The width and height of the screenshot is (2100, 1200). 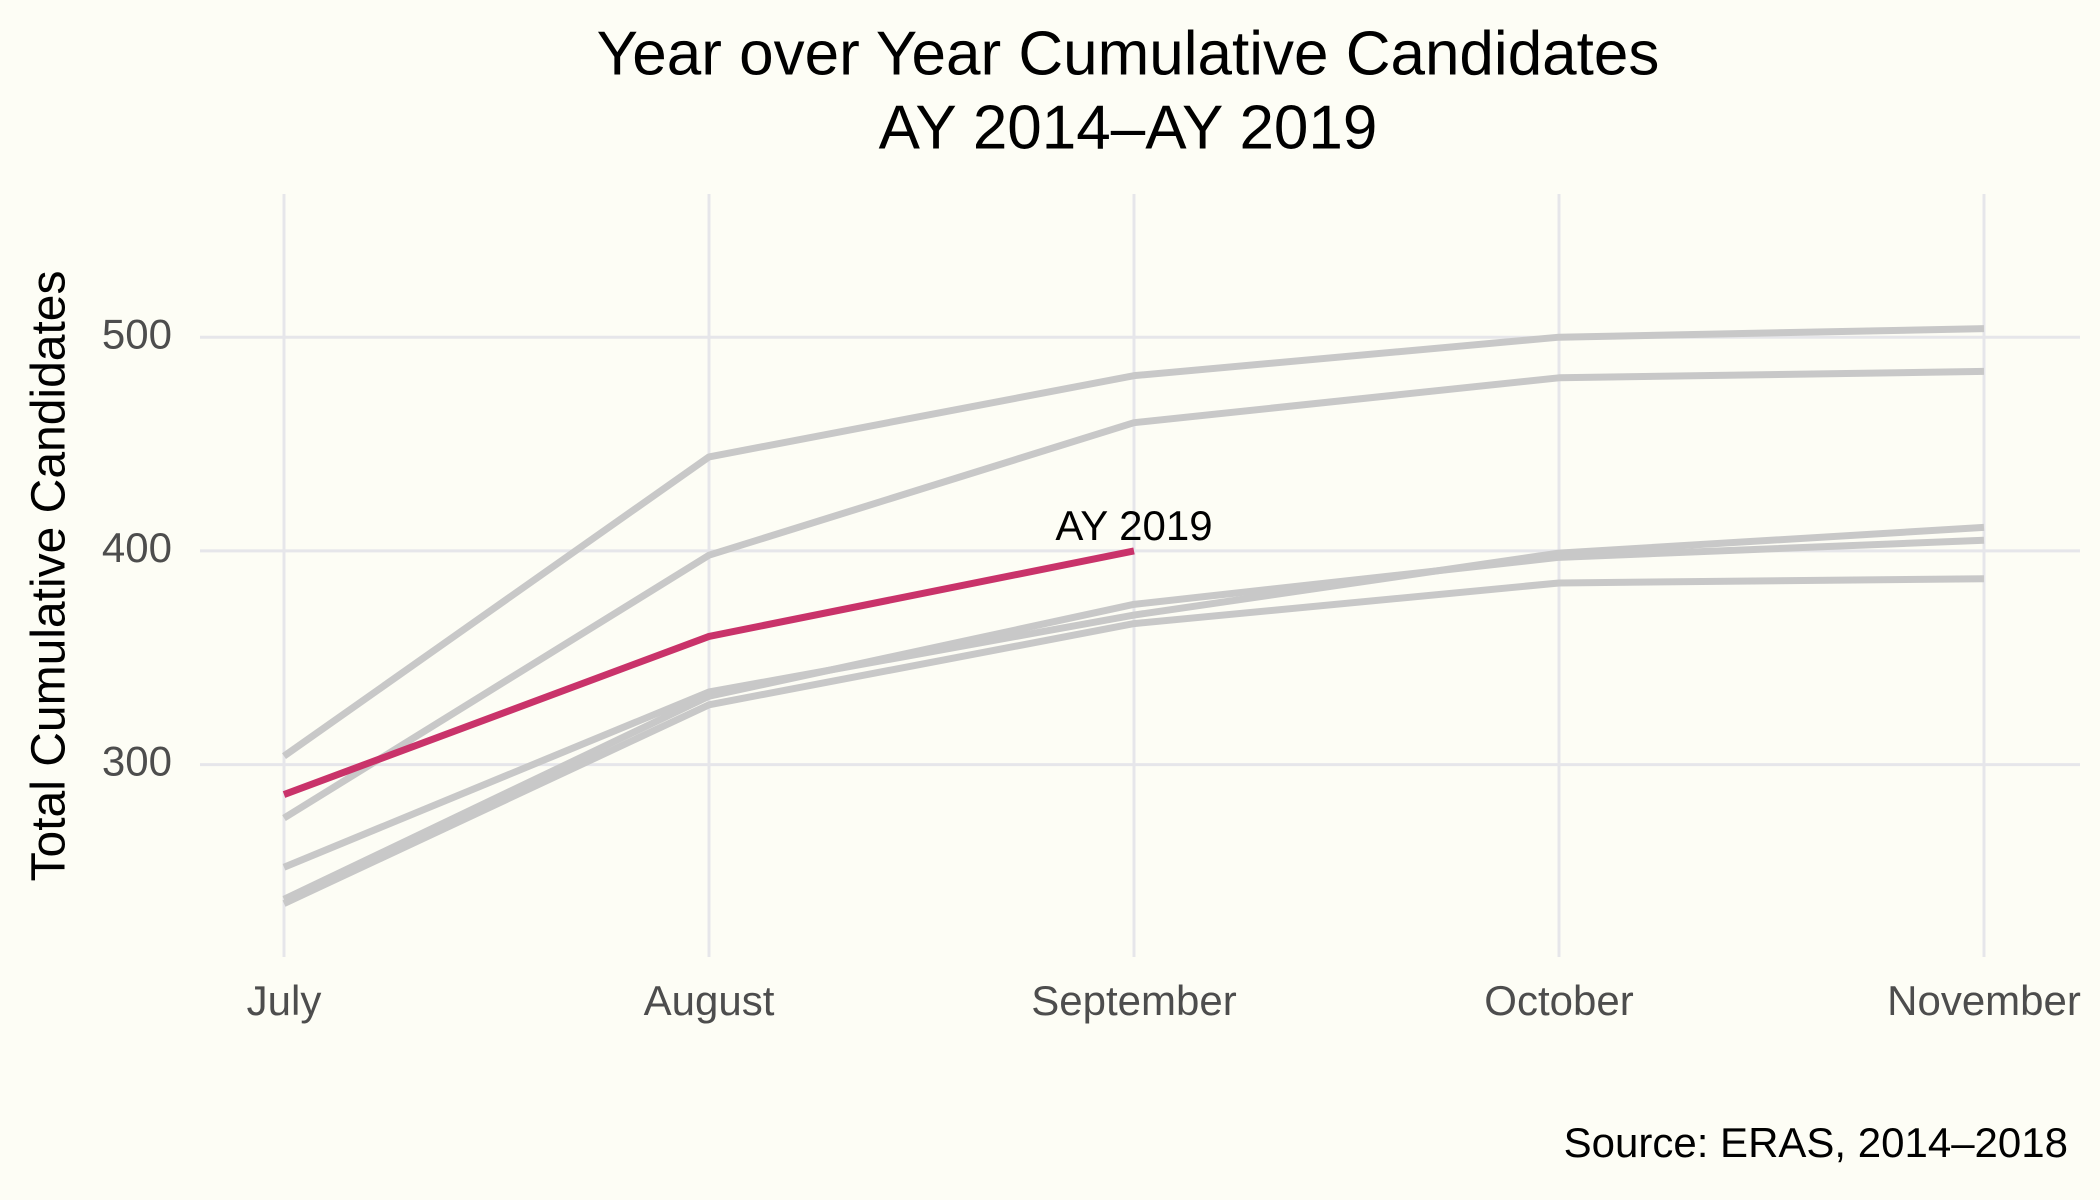 What do you see at coordinates (1558, 1000) in the screenshot?
I see `x-tick-label: October` at bounding box center [1558, 1000].